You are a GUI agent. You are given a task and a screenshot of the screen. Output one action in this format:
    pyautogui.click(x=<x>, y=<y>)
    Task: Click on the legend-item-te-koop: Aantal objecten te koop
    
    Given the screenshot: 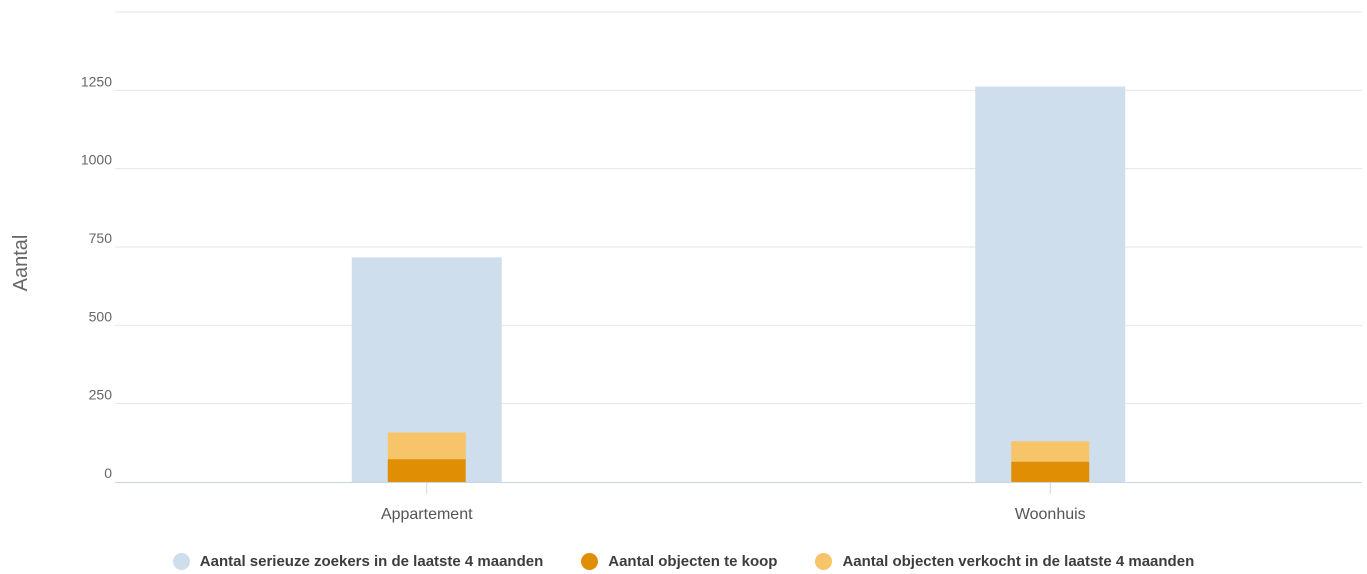 What is the action you would take?
    pyautogui.click(x=679, y=561)
    